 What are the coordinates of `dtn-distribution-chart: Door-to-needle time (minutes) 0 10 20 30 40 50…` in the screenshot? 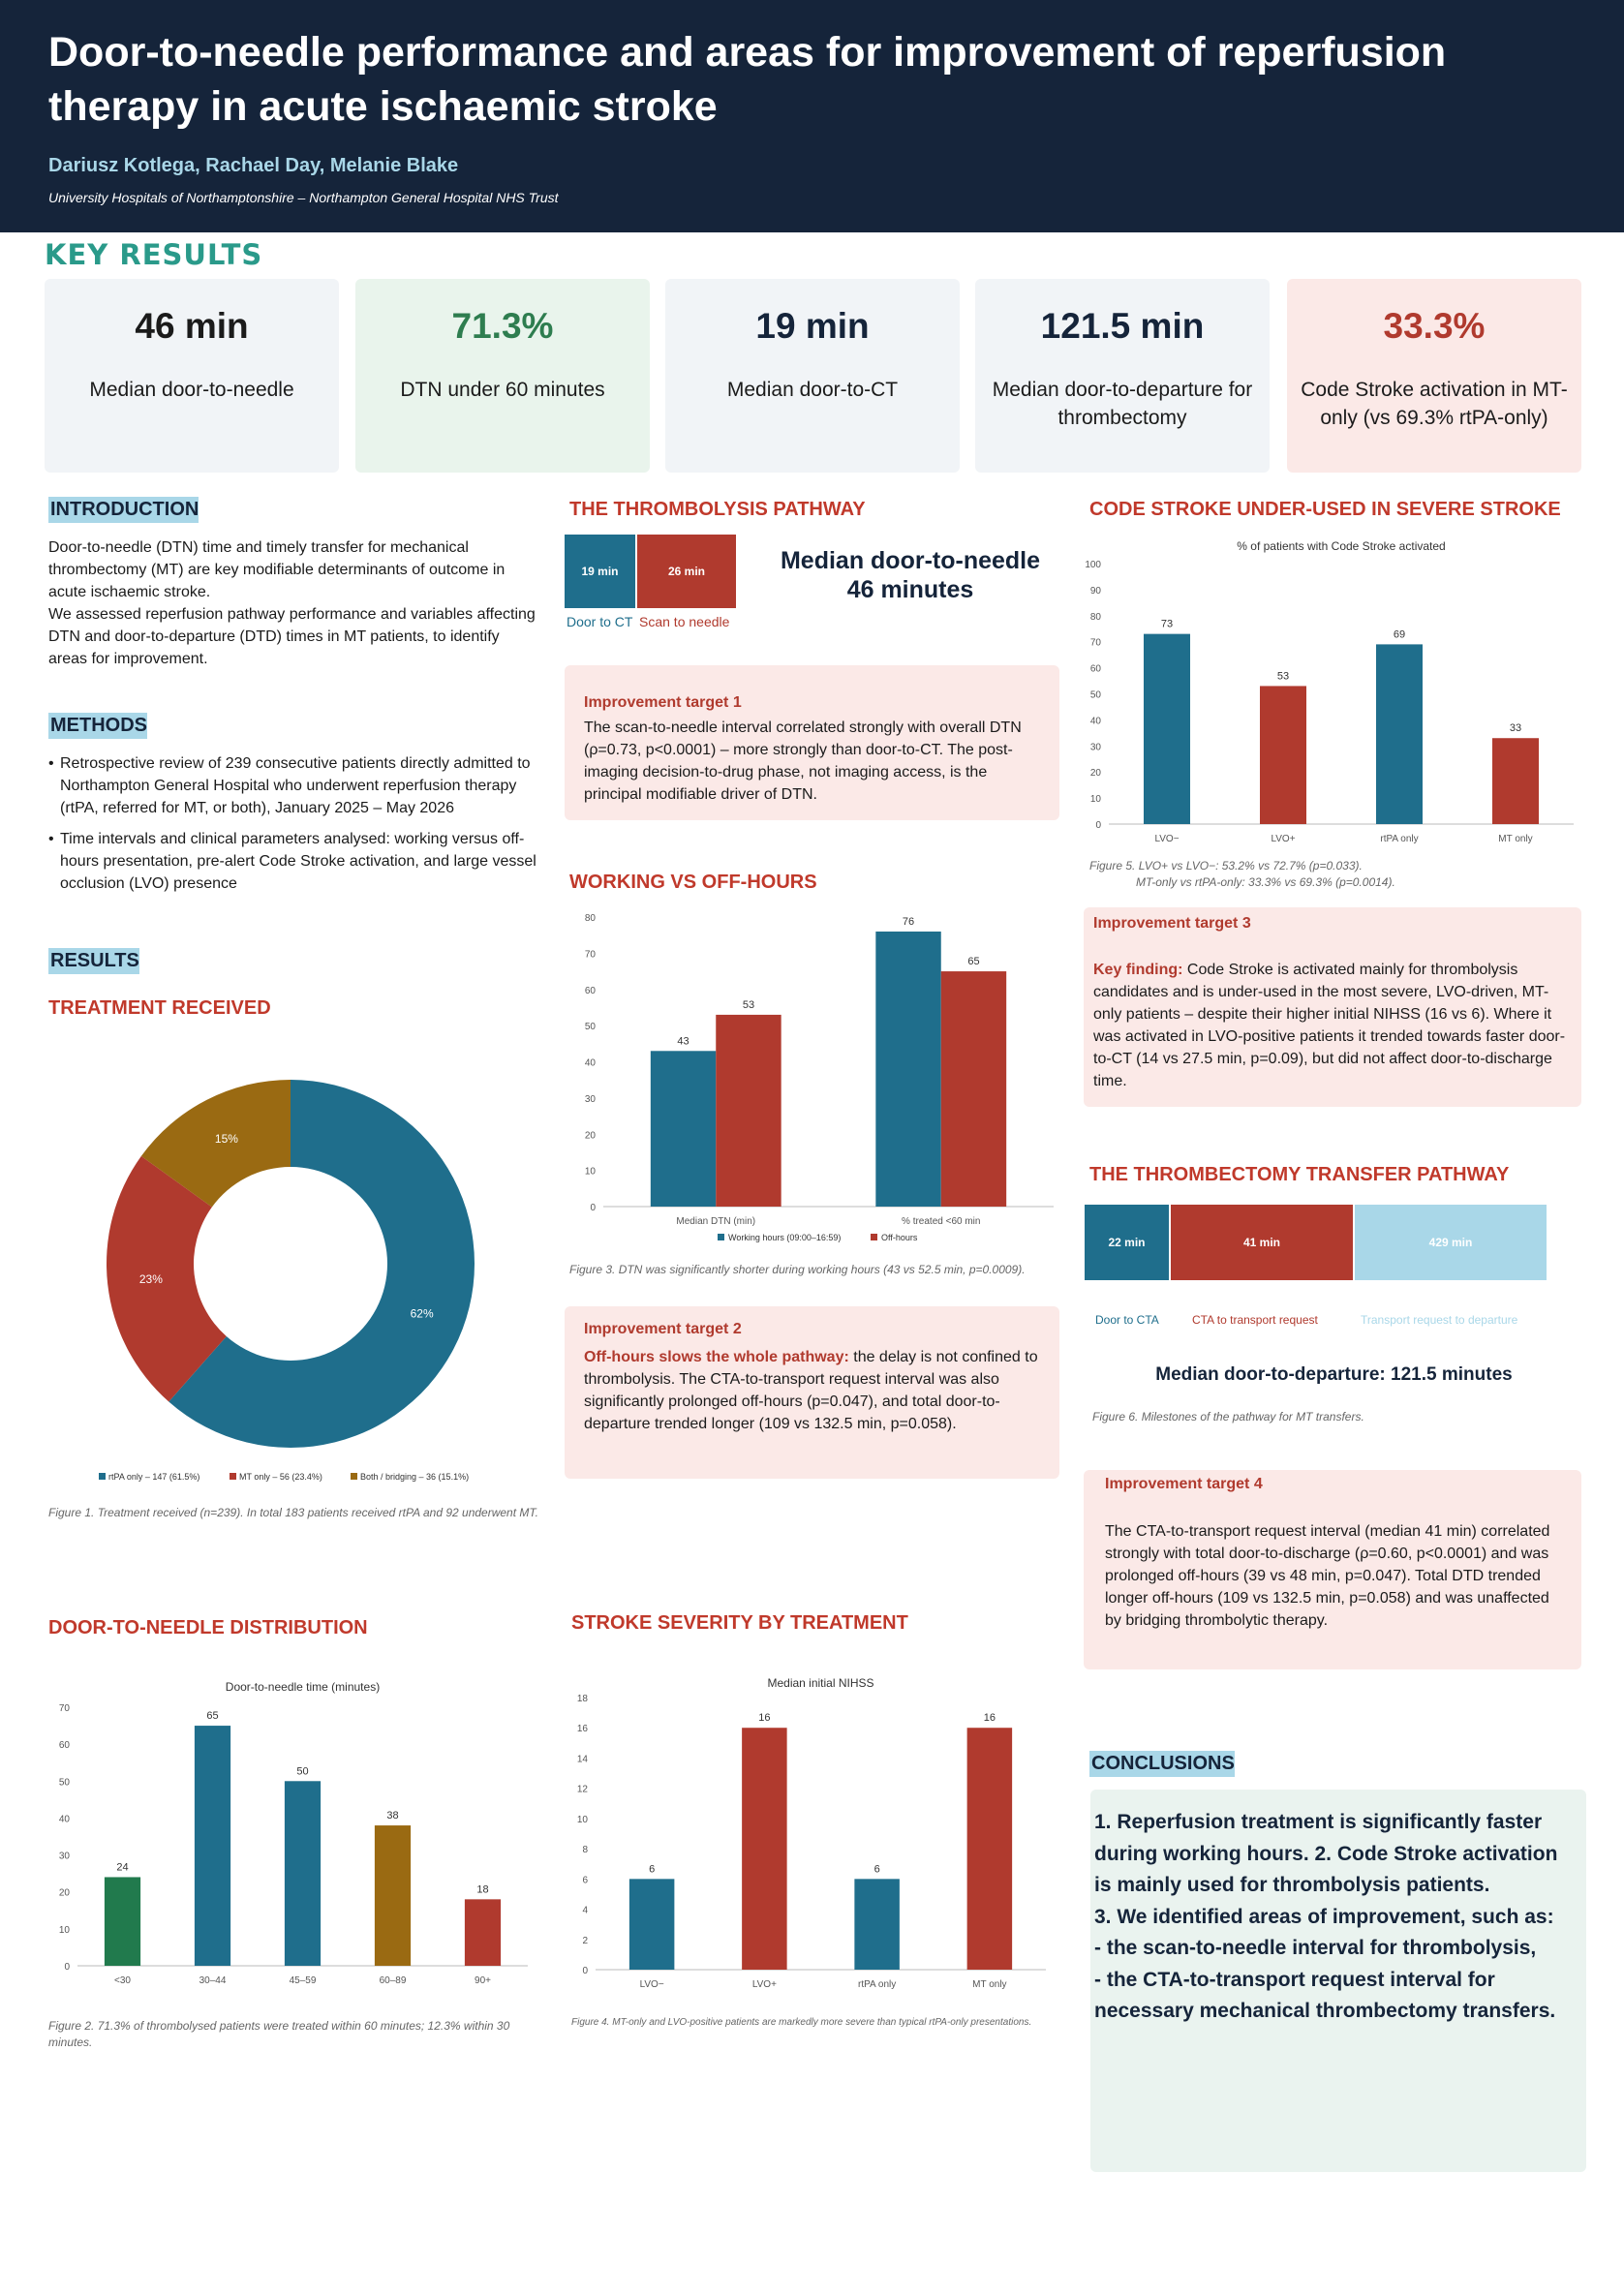 It's located at (293, 1833).